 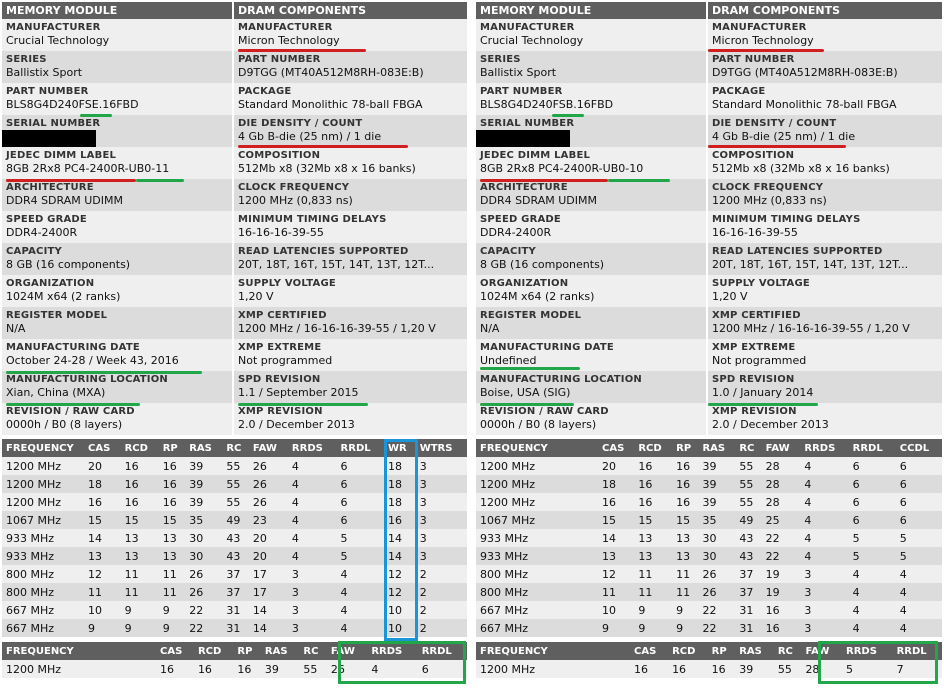 What do you see at coordinates (918, 448) in the screenshot?
I see `col-ccdl: CCDL` at bounding box center [918, 448].